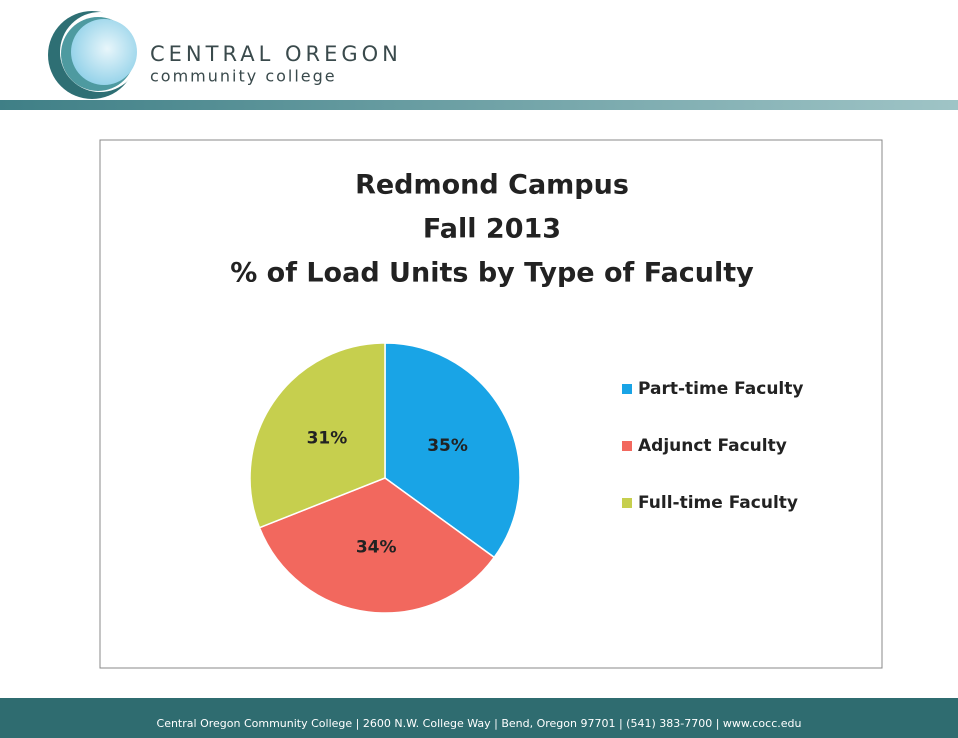 The image size is (958, 738). I want to click on legend-label: Part-time Faculty, so click(720, 389).